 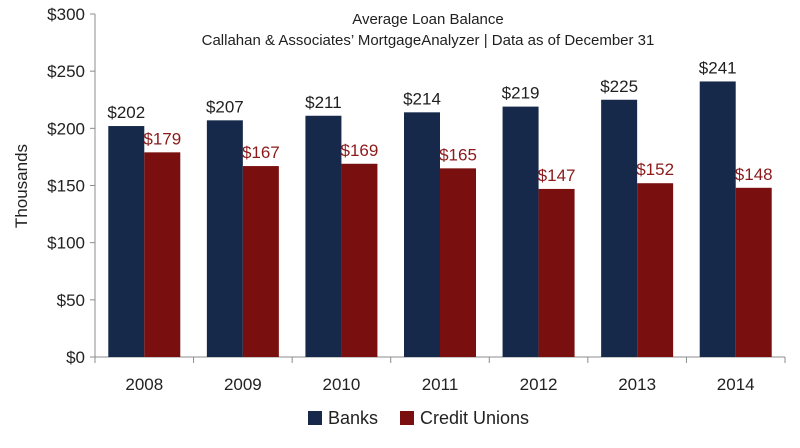 What do you see at coordinates (360, 150) in the screenshot?
I see `data-label-credit-unions: $169` at bounding box center [360, 150].